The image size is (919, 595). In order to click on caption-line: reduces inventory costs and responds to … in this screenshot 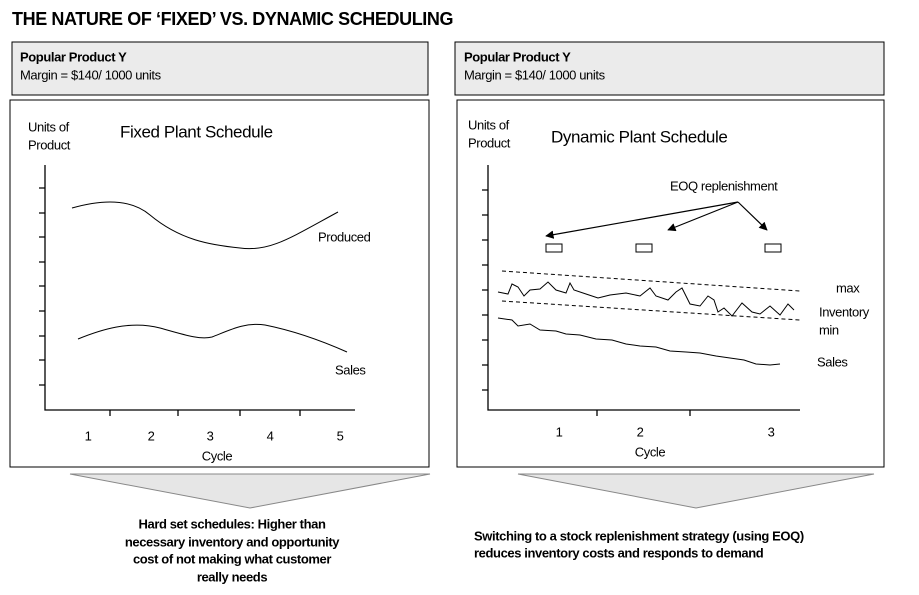, I will do `click(619, 552)`.